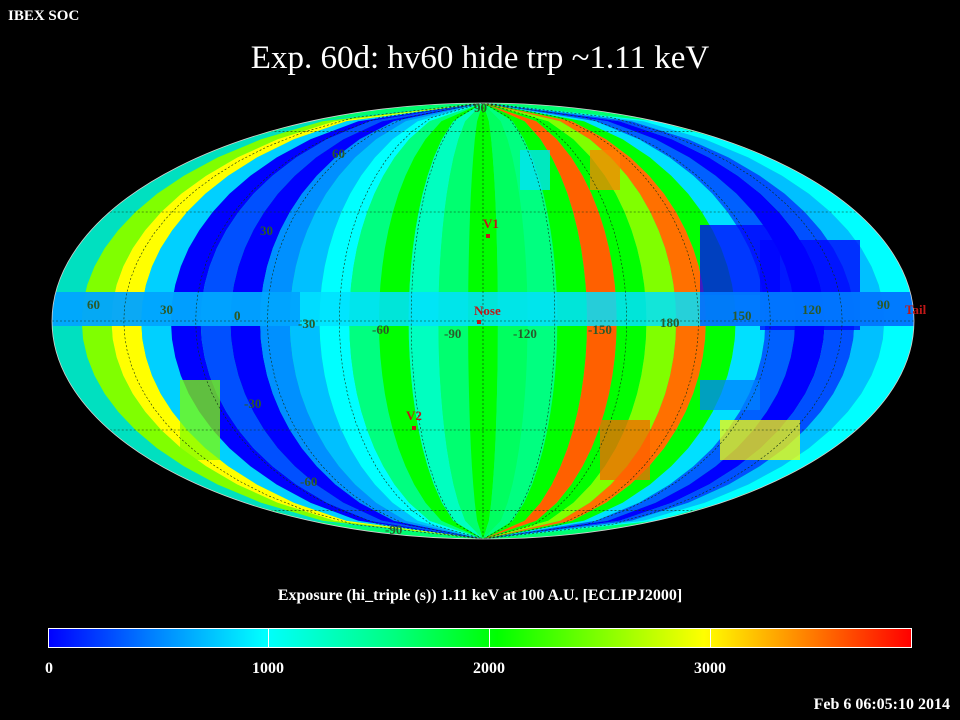 The height and width of the screenshot is (720, 960). Describe the element at coordinates (49, 668) in the screenshot. I see `colorbar-tick-label: 0` at that location.